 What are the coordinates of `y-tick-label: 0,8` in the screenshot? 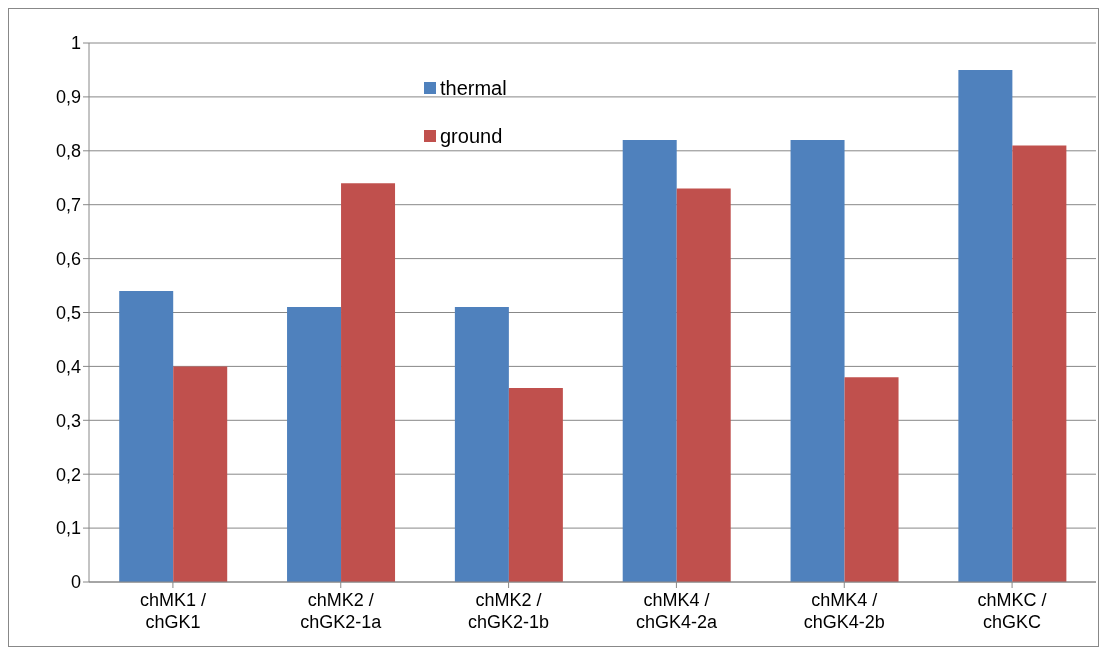 It's located at (68, 151).